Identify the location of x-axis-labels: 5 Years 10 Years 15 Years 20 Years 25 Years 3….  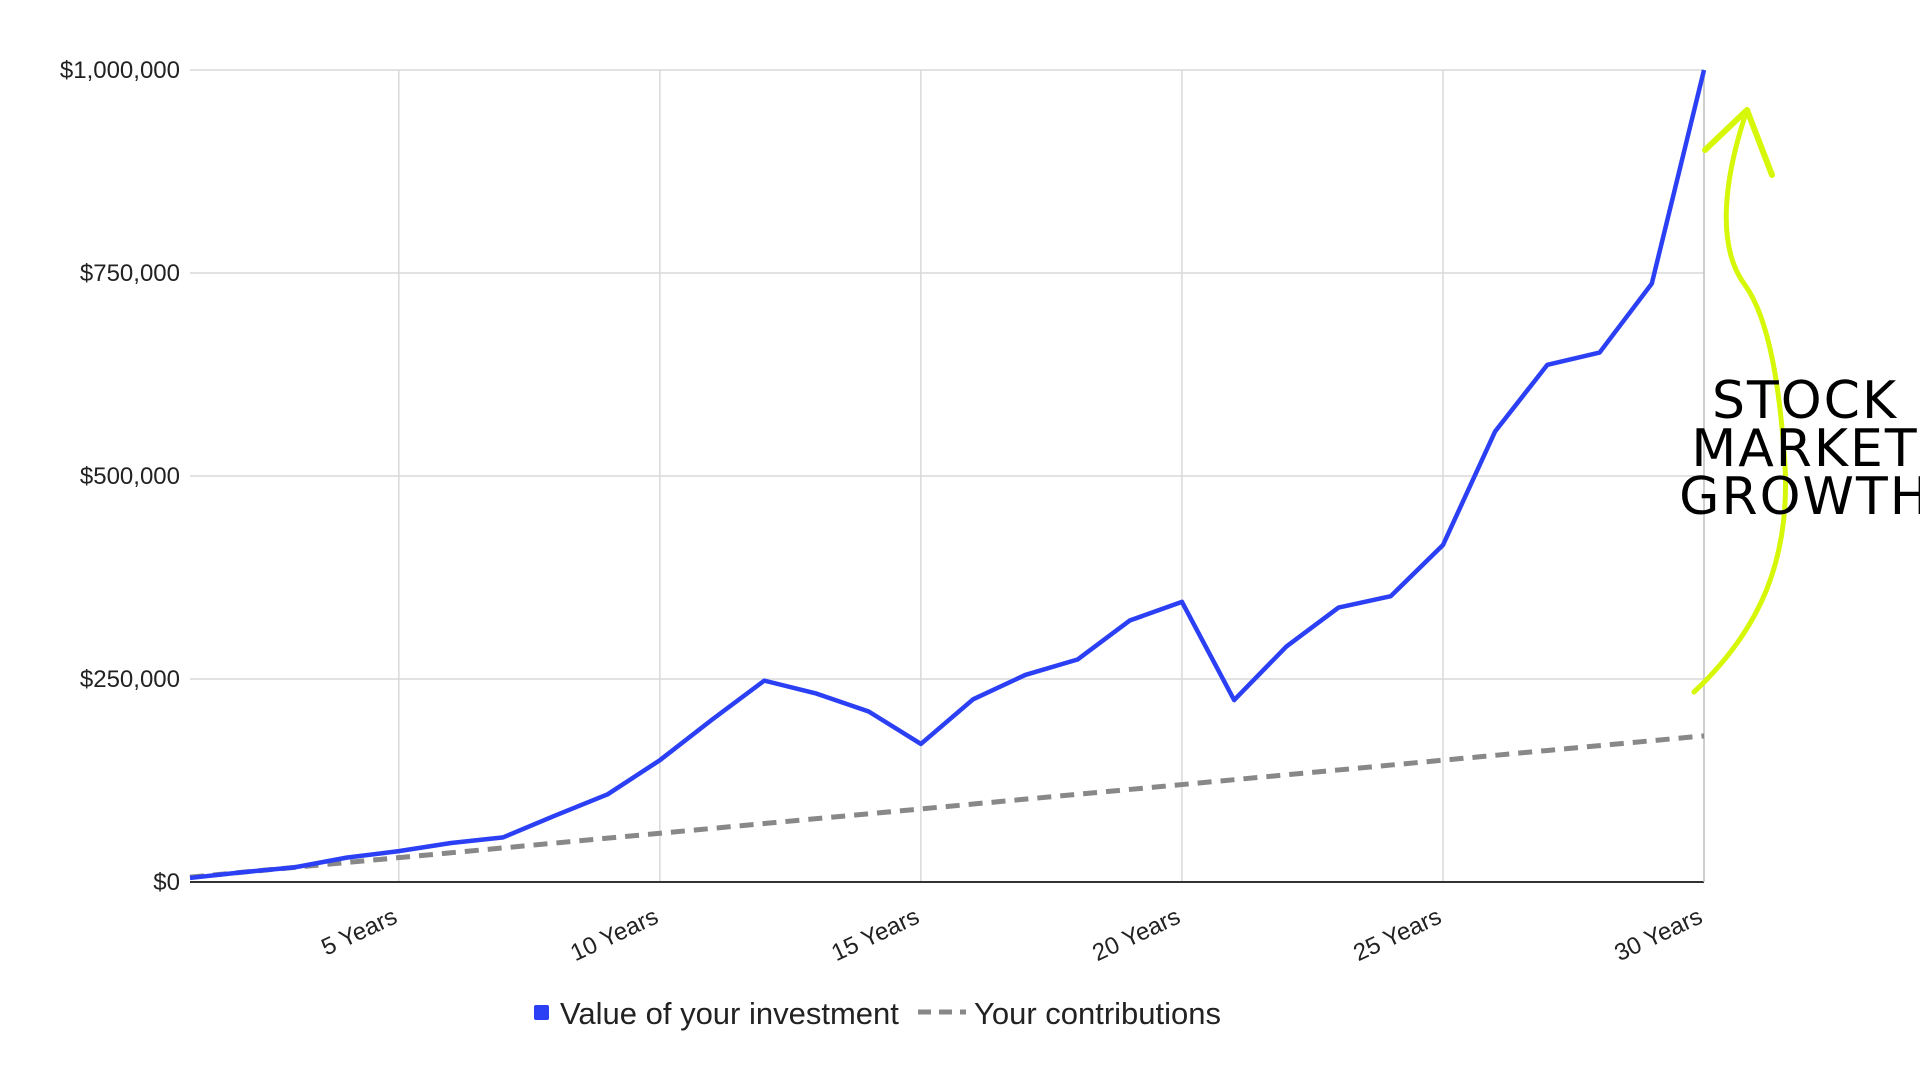
(1011, 935).